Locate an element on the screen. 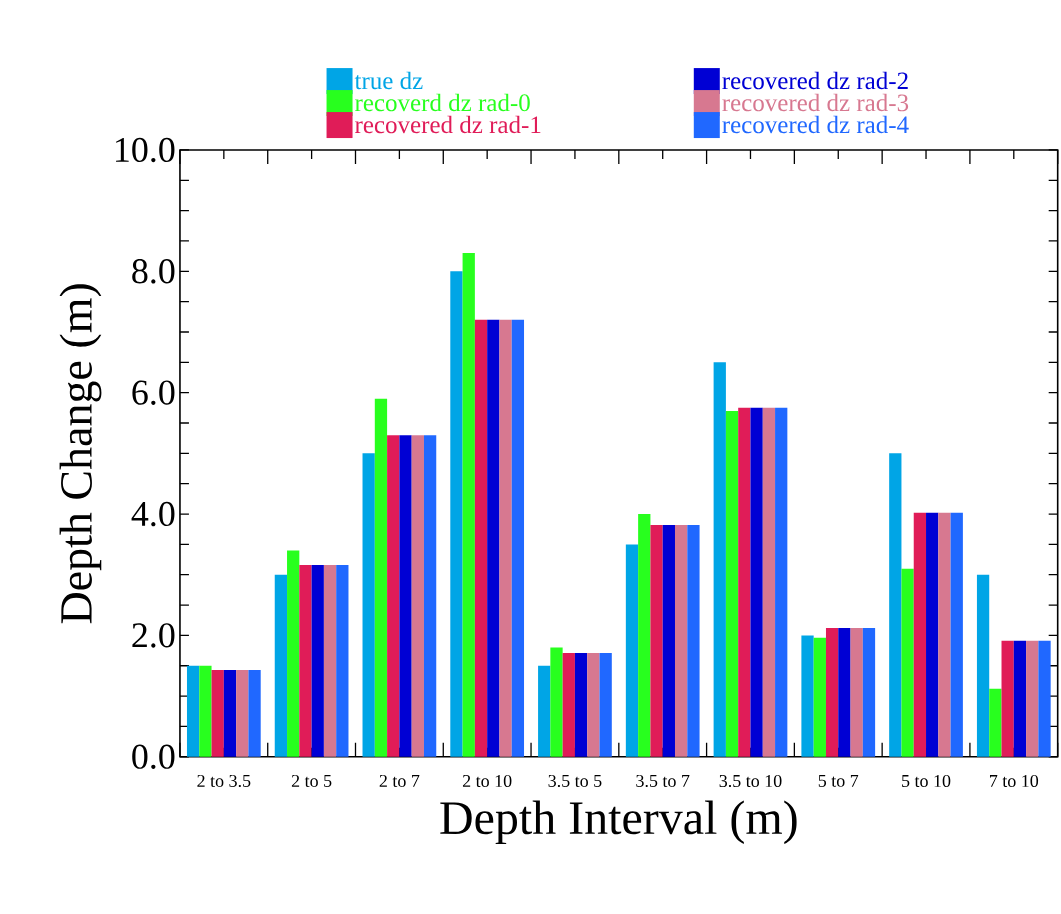 The width and height of the screenshot is (1061, 914). y-tick-label: 4.0 is located at coordinates (153, 514).